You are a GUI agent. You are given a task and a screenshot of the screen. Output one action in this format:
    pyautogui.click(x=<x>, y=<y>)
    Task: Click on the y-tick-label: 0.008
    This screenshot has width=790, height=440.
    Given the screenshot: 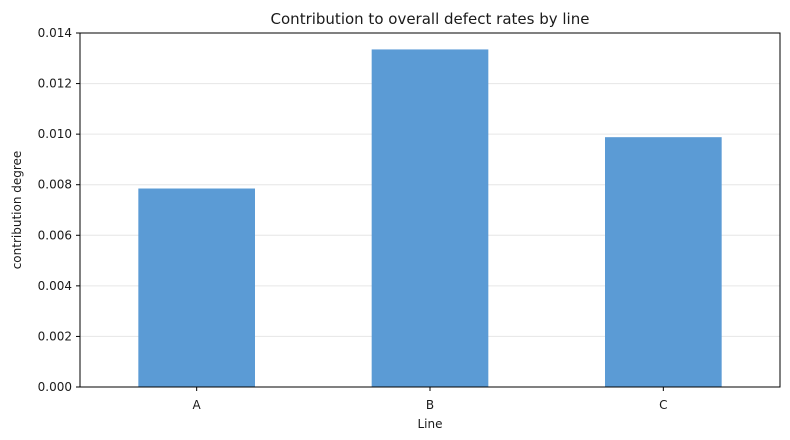 What is the action you would take?
    pyautogui.click(x=55, y=185)
    